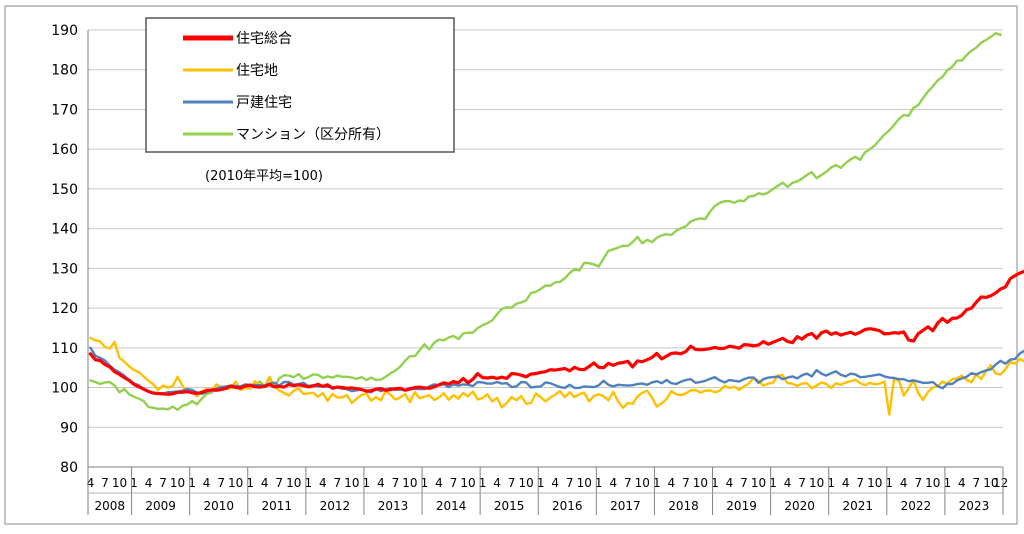 Image resolution: width=1024 pixels, height=534 pixels. Describe the element at coordinates (64, 389) in the screenshot. I see `y-tick-label: 100` at that location.